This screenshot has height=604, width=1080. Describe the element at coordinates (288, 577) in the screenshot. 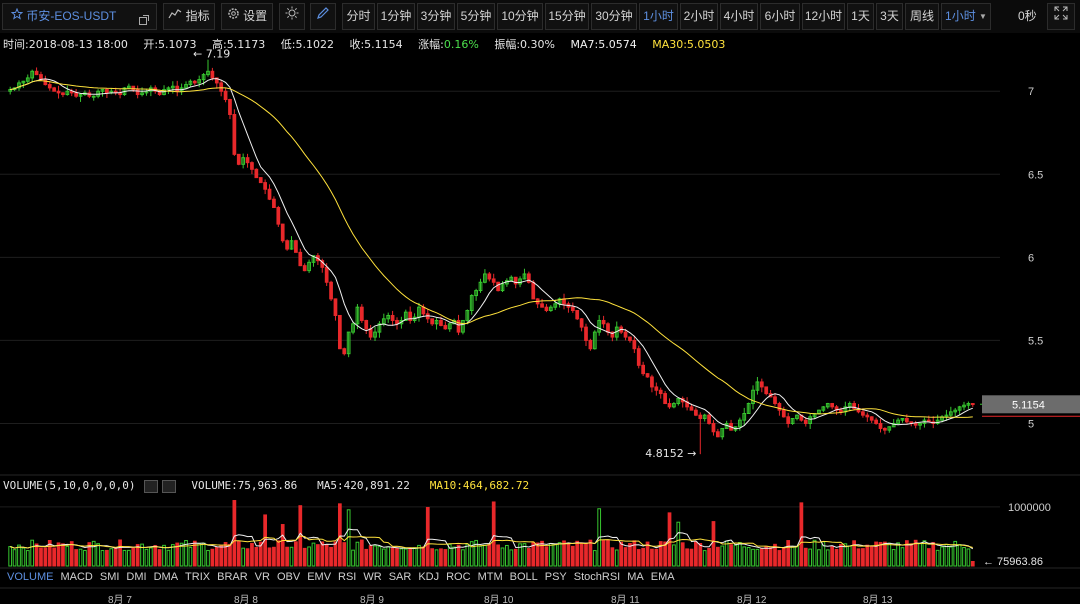

I see `indicator-tab: OBV` at that location.